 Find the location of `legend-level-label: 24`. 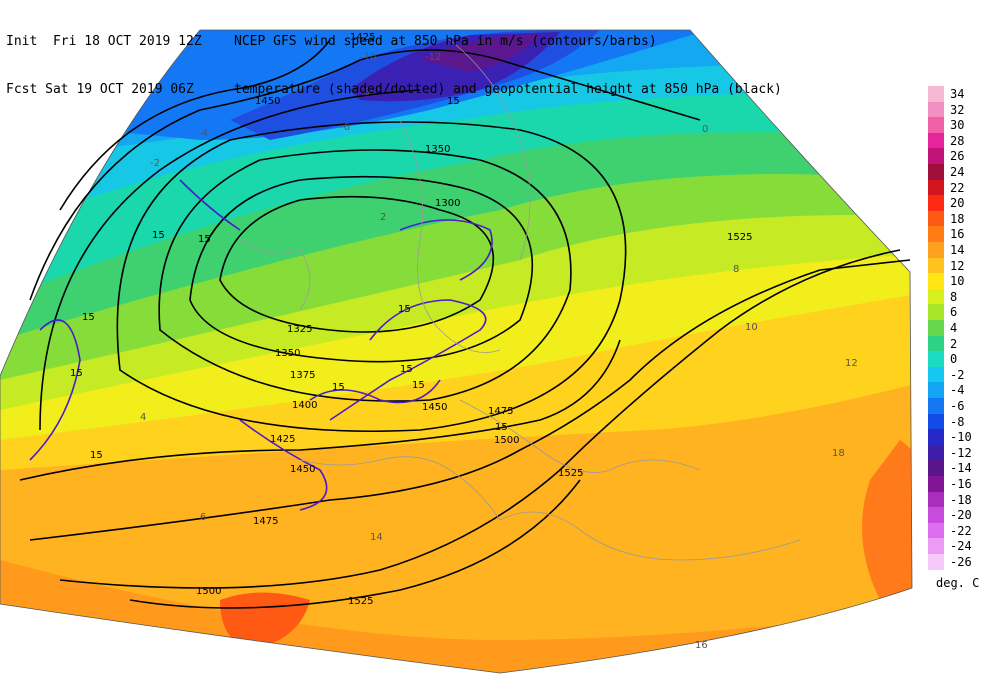

legend-level-label: 24 is located at coordinates (957, 172).